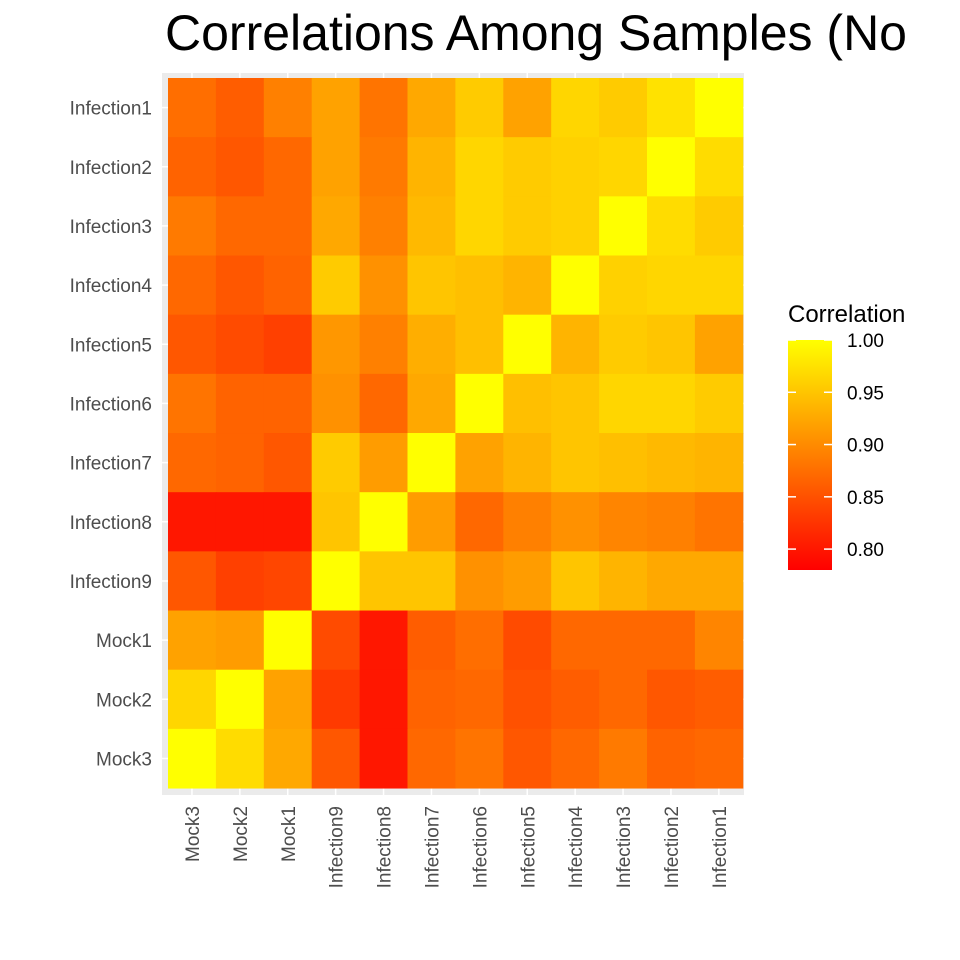  Describe the element at coordinates (671, 108) in the screenshot. I see `heatmap-cell: Infection1 / Infection2: 0.975` at that location.